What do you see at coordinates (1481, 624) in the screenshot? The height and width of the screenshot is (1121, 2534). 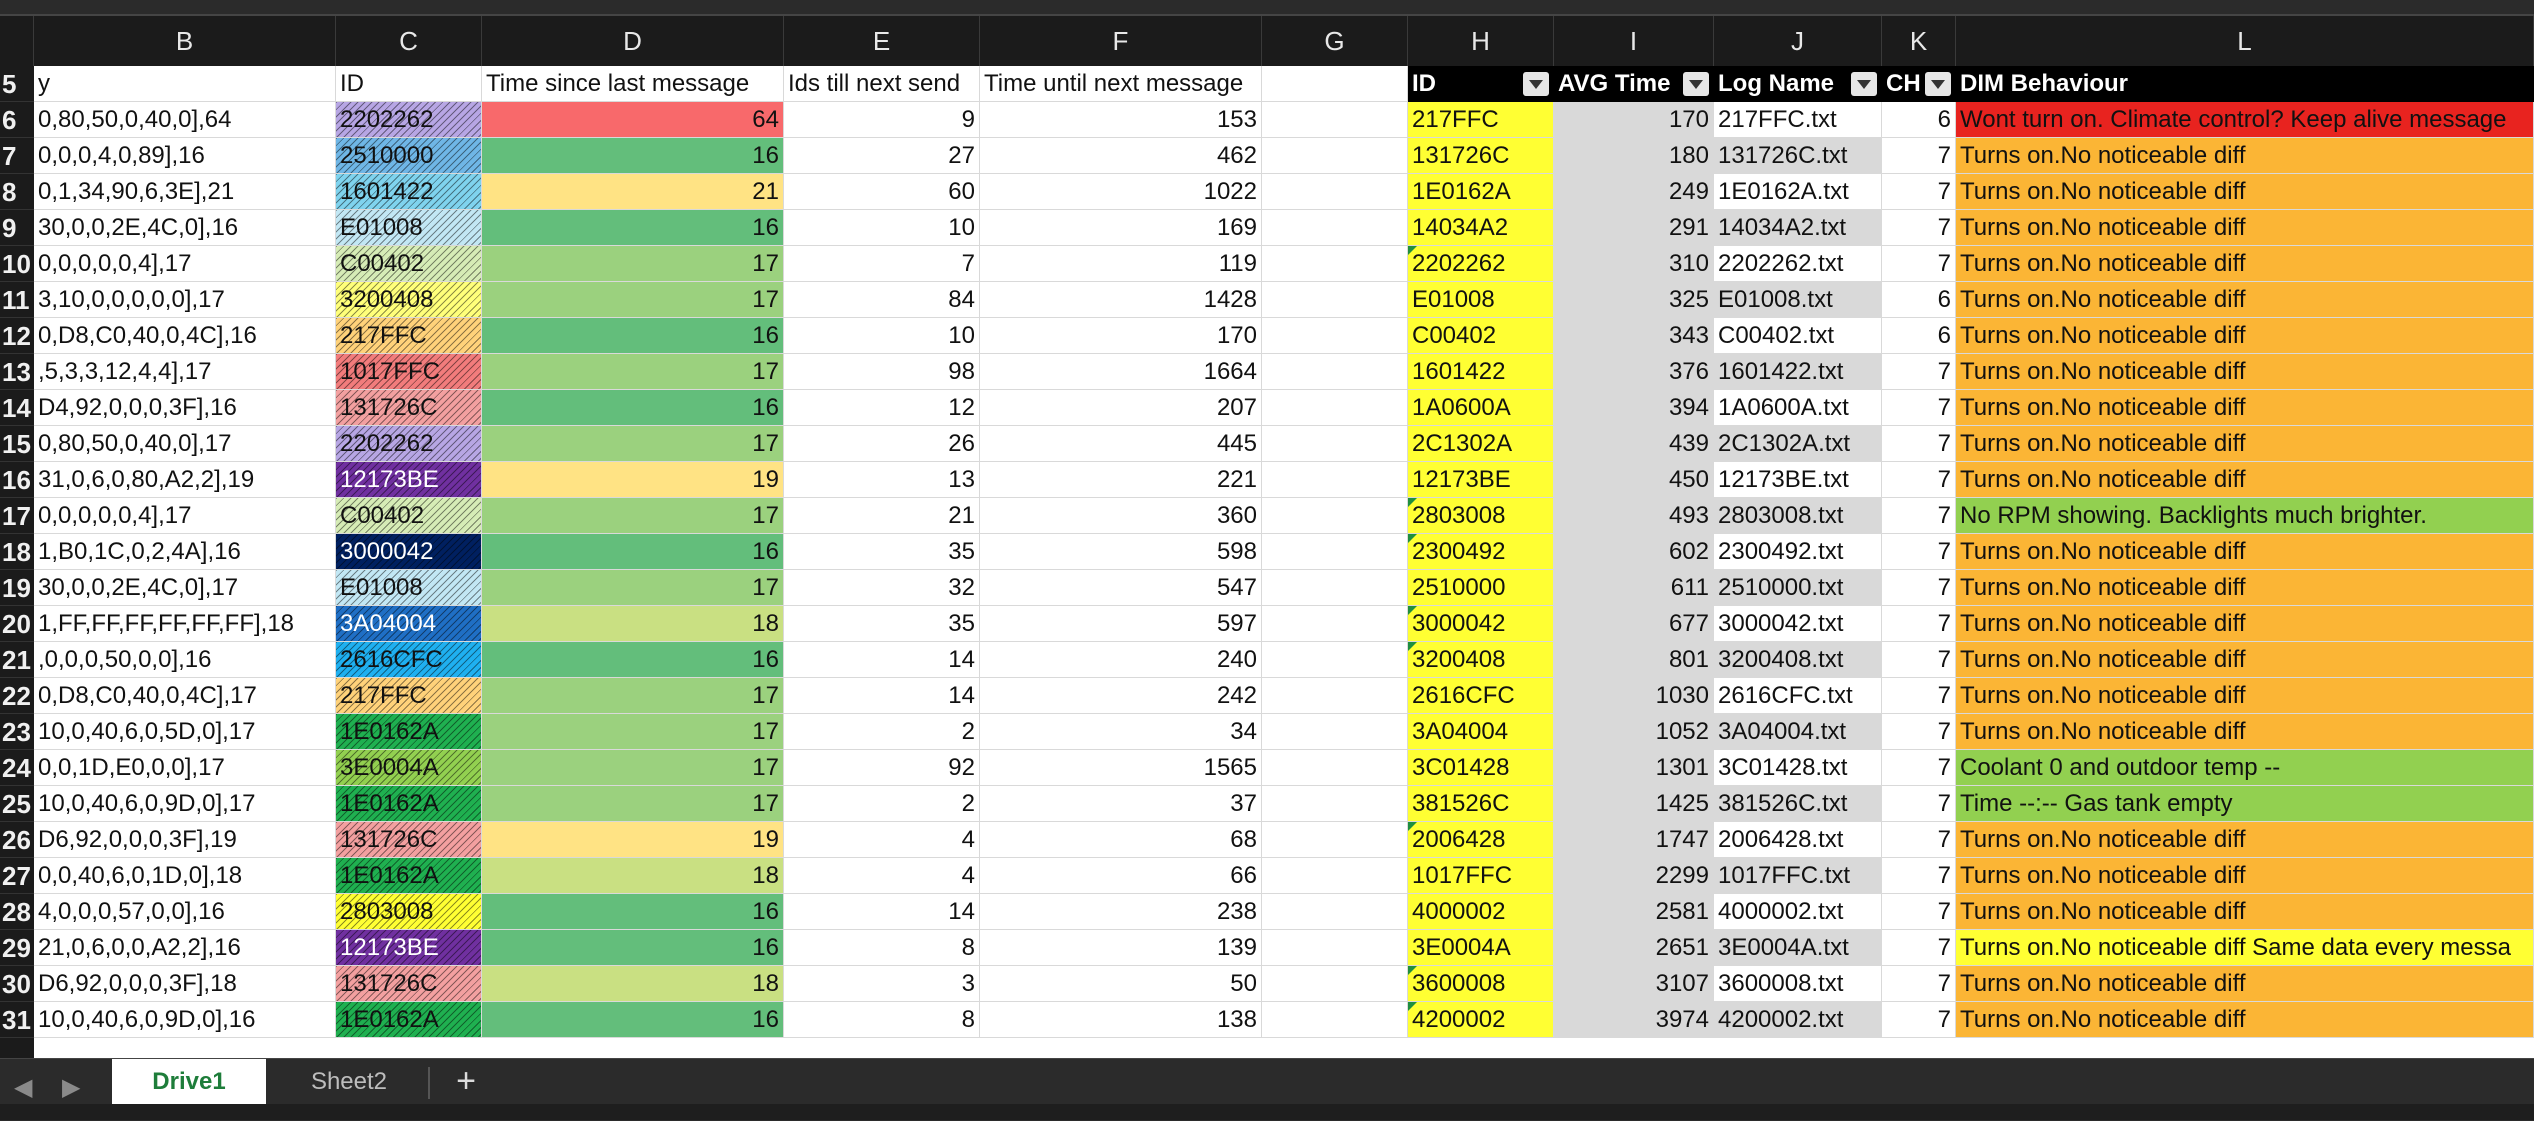 I see `cell-table-id: 3000042` at bounding box center [1481, 624].